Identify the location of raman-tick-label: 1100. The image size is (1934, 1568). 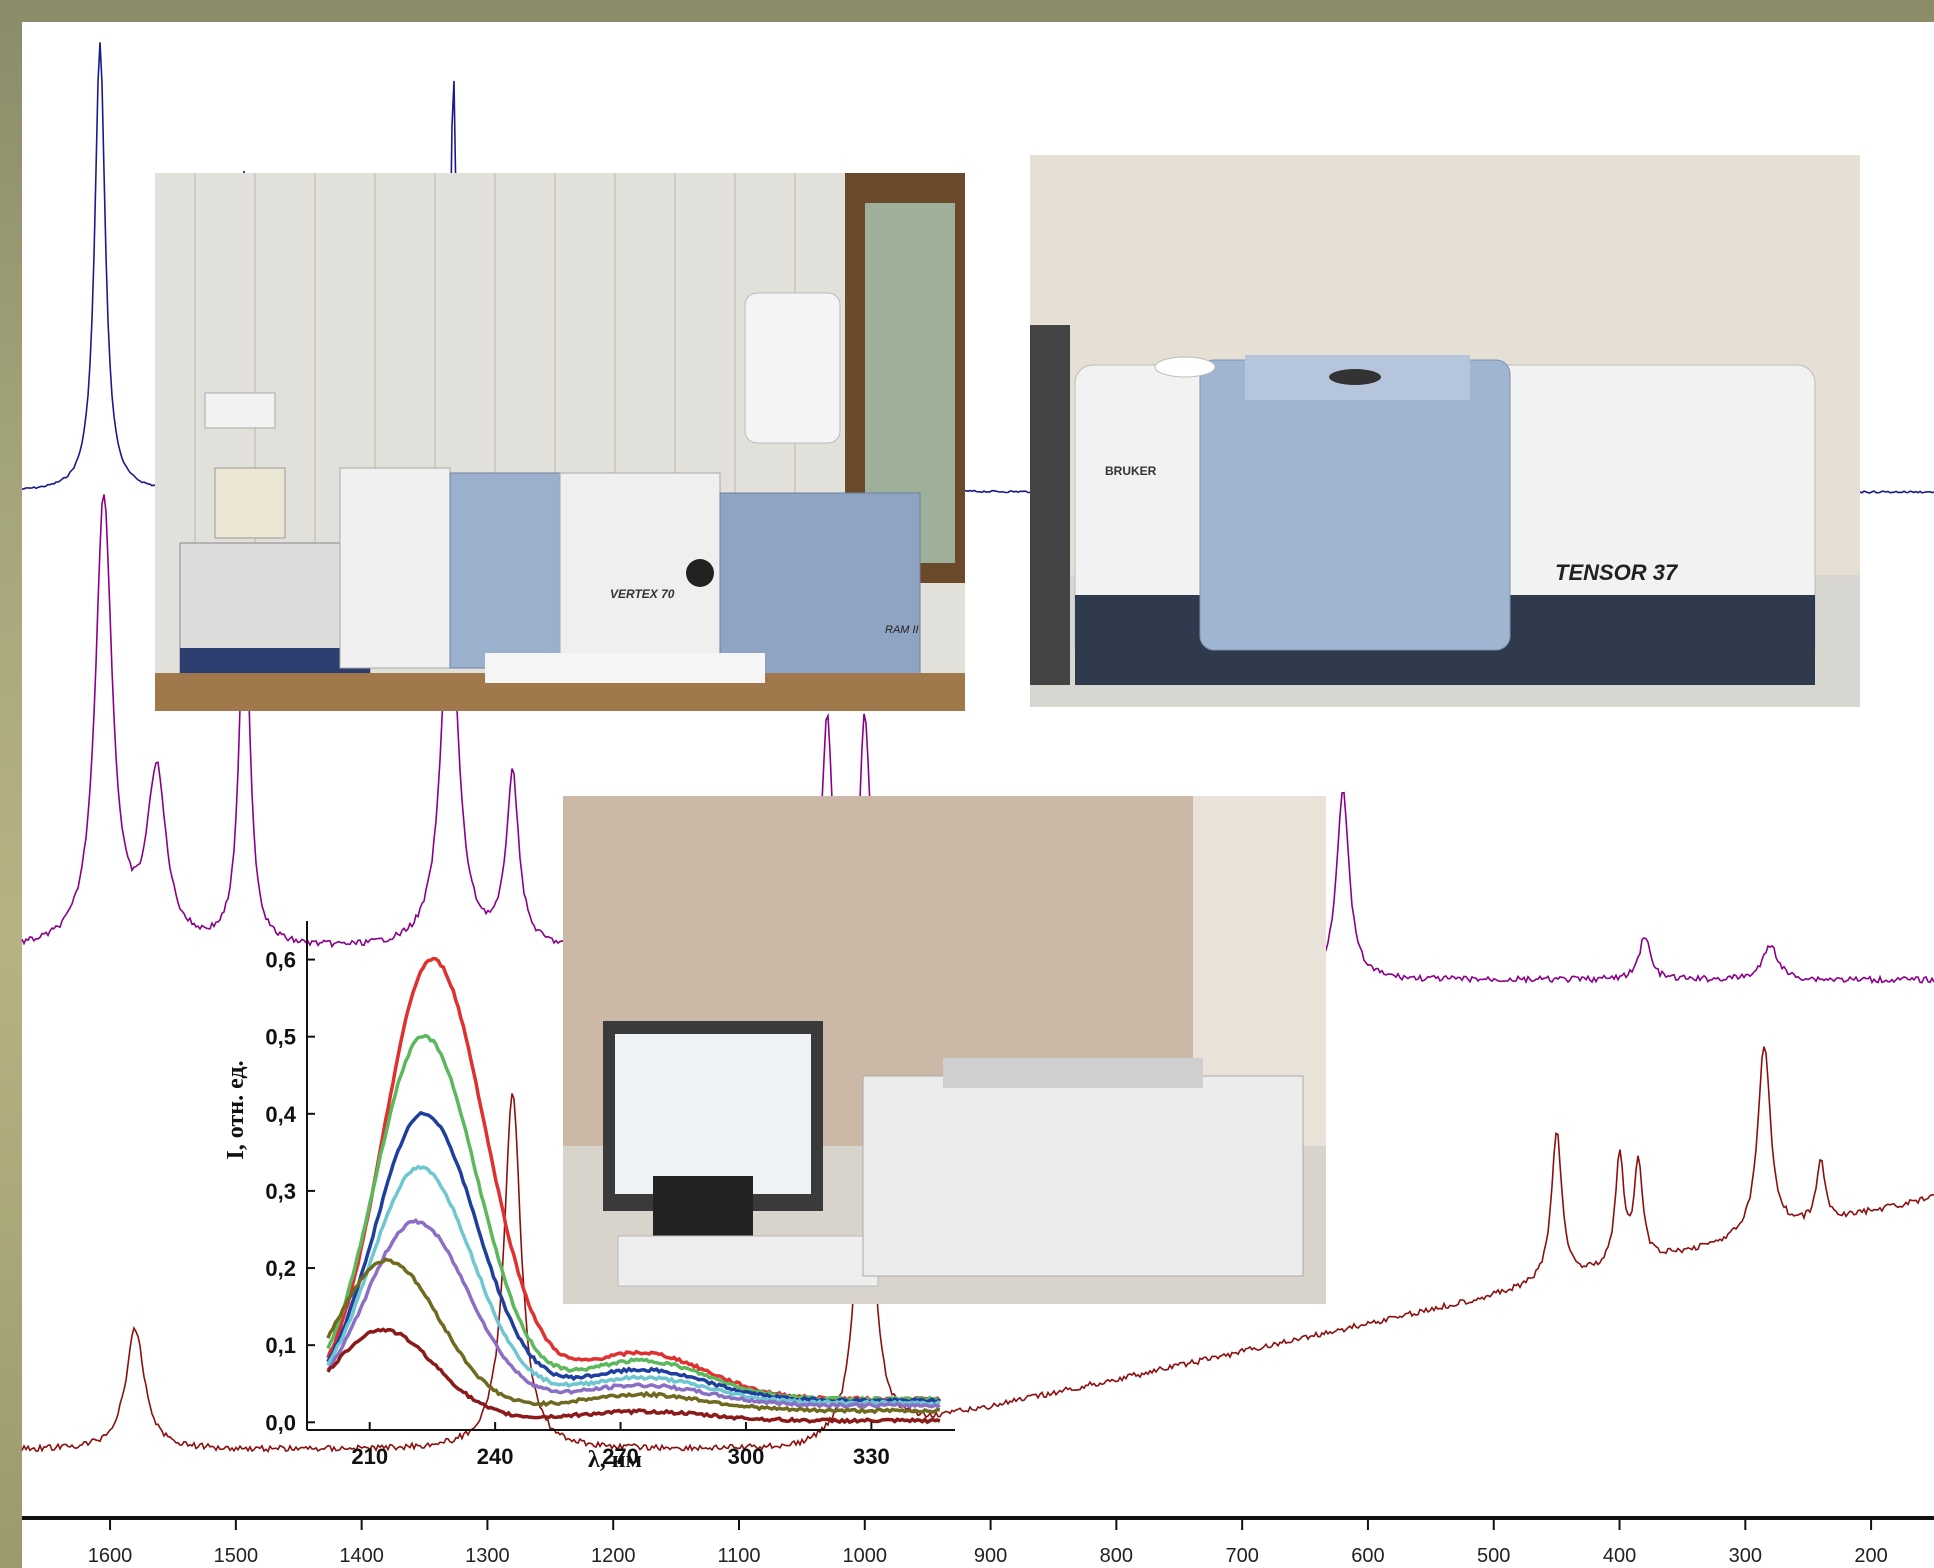
(738, 1556).